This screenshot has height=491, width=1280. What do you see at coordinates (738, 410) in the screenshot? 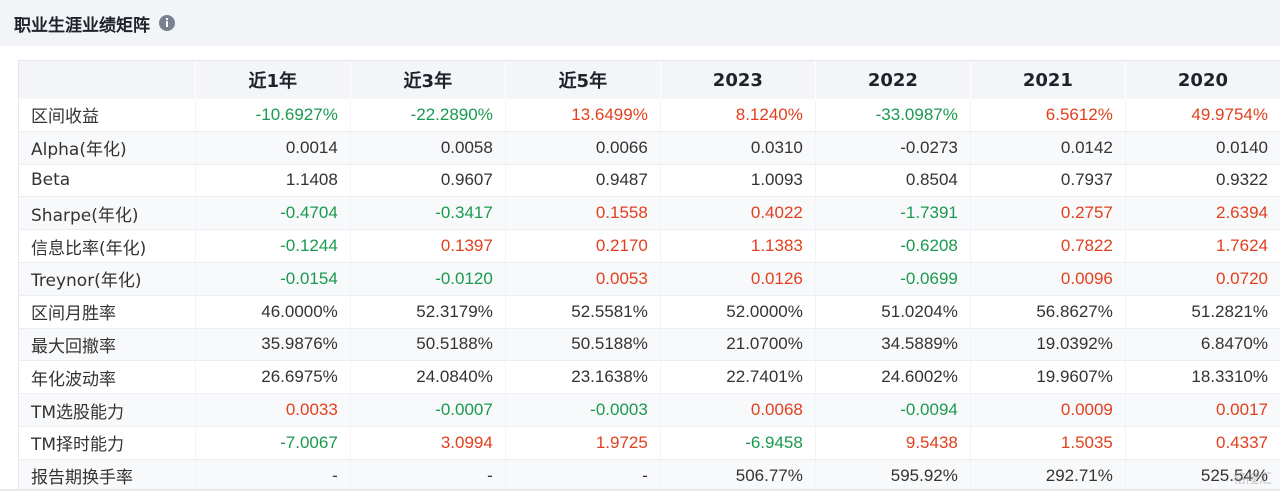
I see `table-cell: 0.0068` at bounding box center [738, 410].